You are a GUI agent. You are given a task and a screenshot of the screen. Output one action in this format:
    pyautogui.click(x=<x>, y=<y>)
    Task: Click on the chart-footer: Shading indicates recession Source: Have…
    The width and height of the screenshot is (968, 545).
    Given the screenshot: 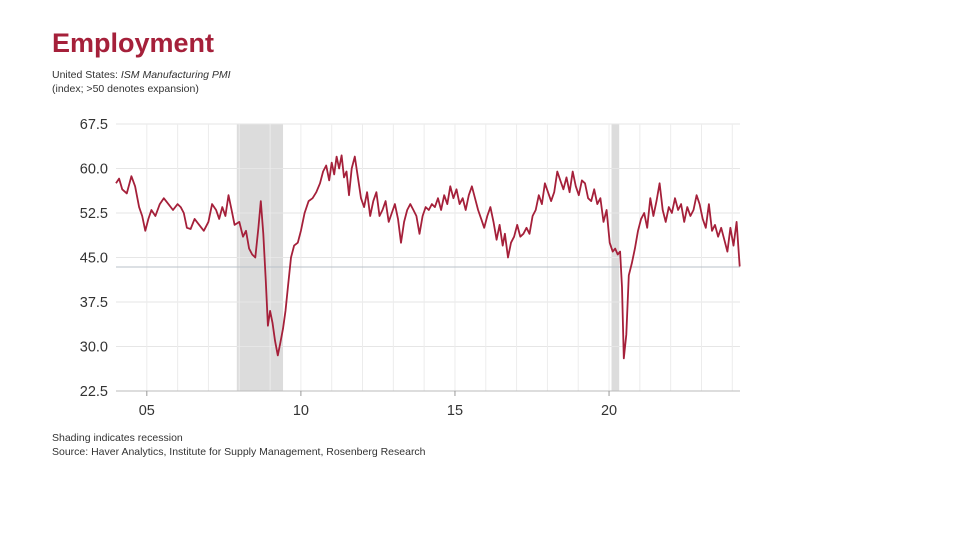 What is the action you would take?
    pyautogui.click(x=239, y=445)
    